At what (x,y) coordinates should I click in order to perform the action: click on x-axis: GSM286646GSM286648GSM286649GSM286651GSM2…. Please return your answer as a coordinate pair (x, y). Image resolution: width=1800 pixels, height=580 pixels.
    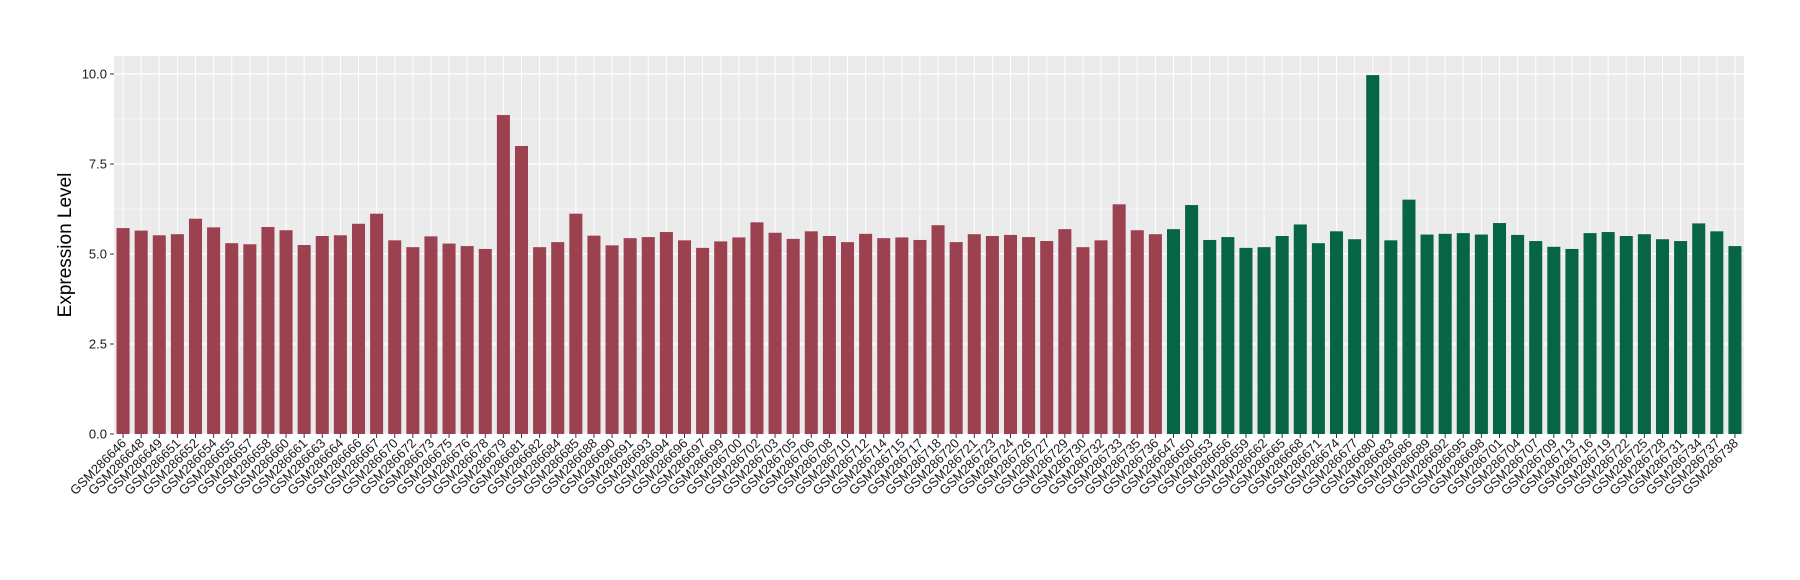
    Looking at the image, I should click on (904, 466).